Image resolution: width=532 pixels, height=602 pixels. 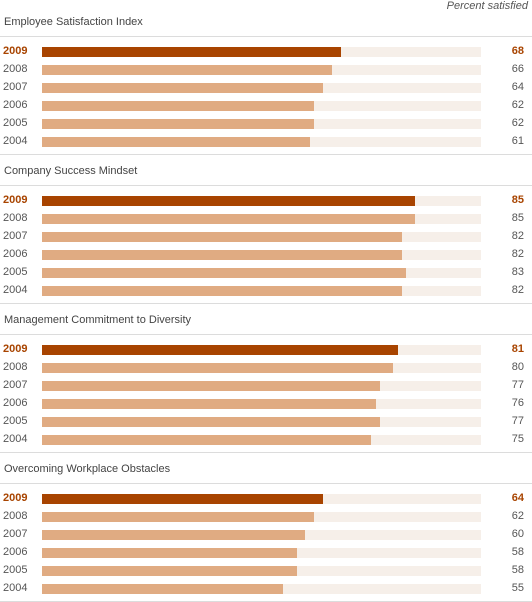 What do you see at coordinates (517, 367) in the screenshot?
I see `data-label: 80` at bounding box center [517, 367].